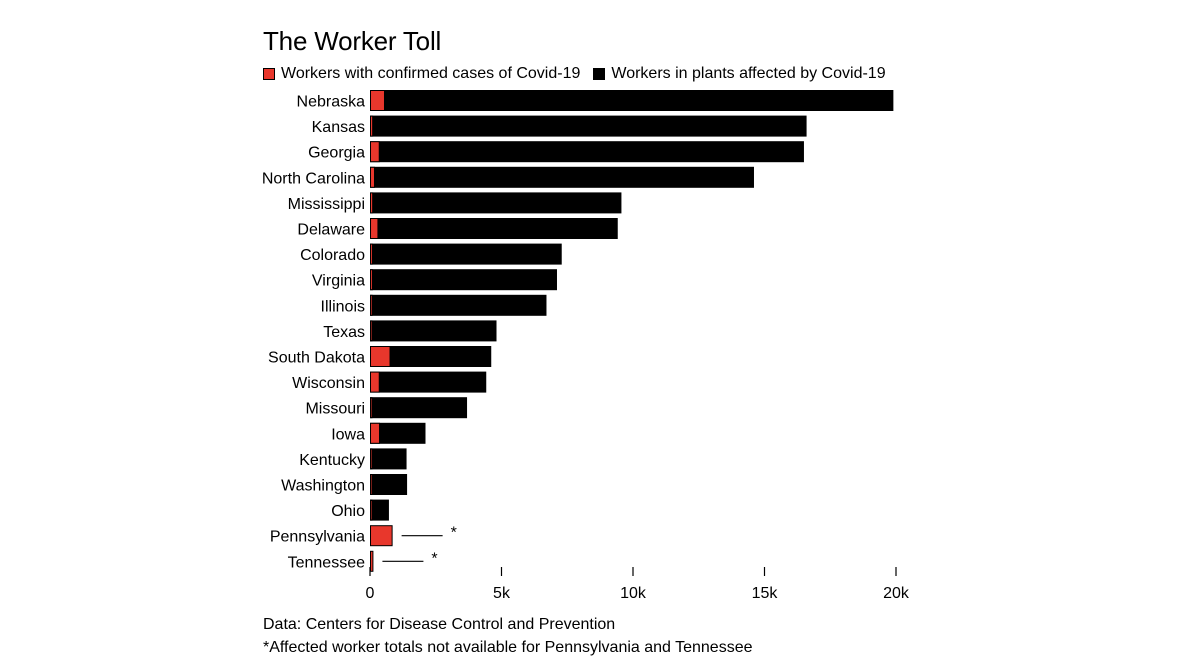 The height and width of the screenshot is (671, 1200). Describe the element at coordinates (338, 127) in the screenshot. I see `category-label-kansas: Kansas` at that location.